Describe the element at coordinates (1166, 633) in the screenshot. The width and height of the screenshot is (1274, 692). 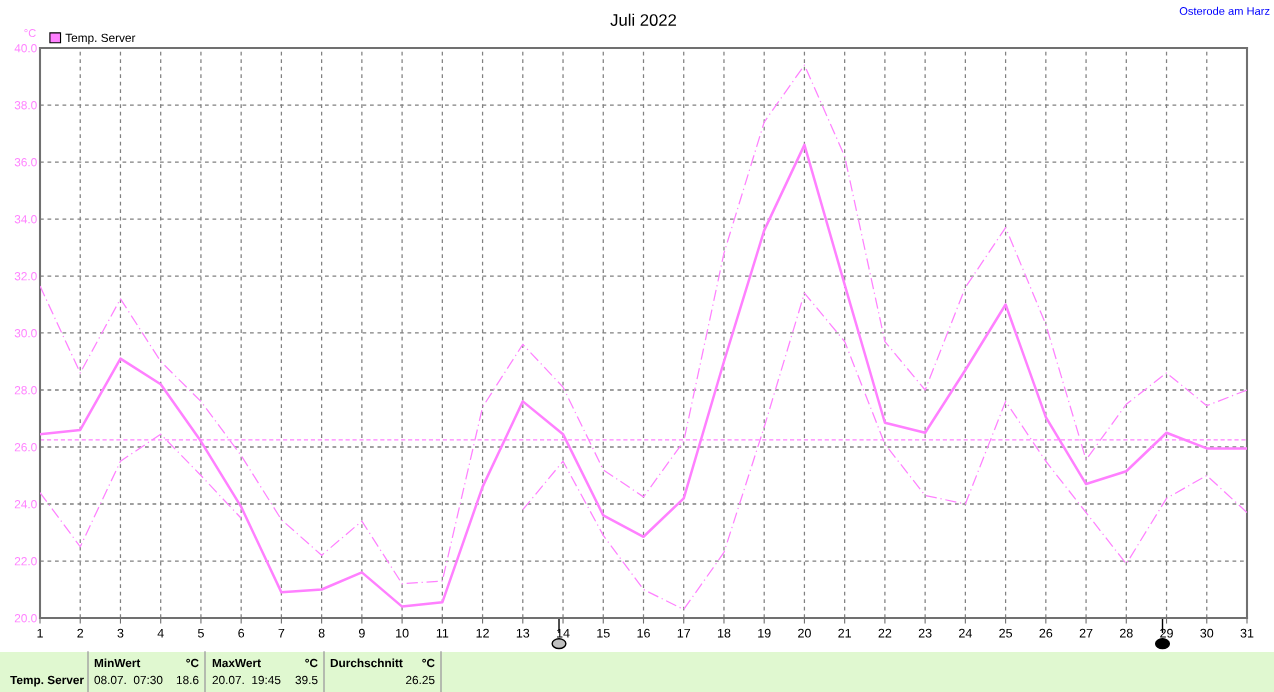
I see `x-tick-label: 29` at that location.